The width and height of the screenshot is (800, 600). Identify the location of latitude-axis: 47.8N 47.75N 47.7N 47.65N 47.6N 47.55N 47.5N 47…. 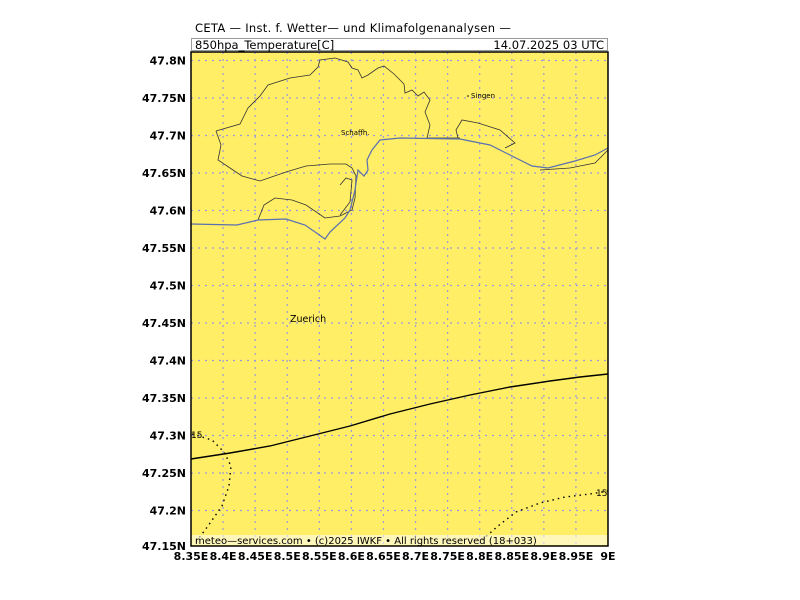
(164, 304).